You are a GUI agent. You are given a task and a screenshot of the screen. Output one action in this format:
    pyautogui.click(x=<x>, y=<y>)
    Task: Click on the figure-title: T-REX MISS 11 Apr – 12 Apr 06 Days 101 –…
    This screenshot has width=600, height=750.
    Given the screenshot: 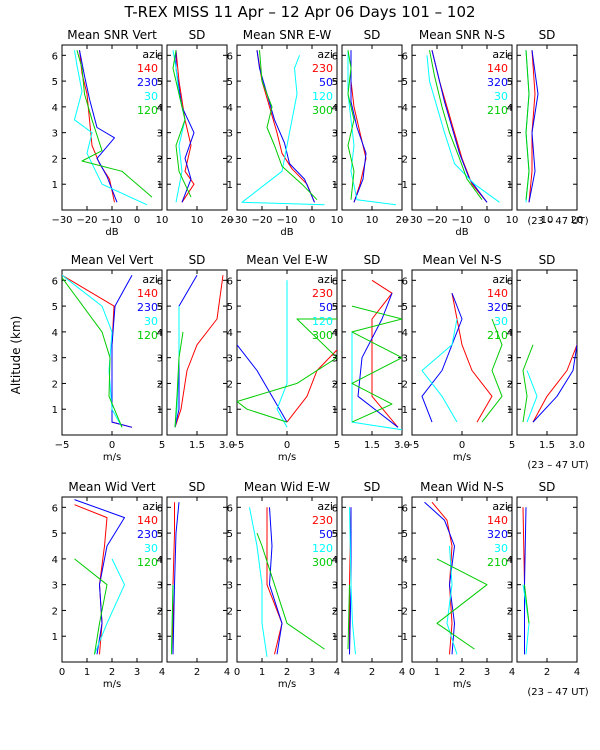 What is the action you would take?
    pyautogui.click(x=299, y=12)
    